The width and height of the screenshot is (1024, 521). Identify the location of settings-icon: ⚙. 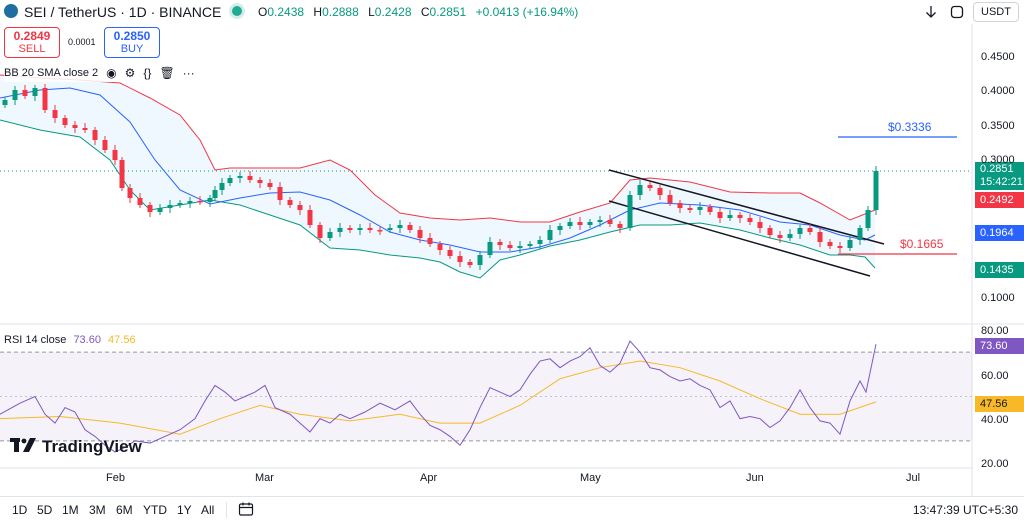
(130, 73).